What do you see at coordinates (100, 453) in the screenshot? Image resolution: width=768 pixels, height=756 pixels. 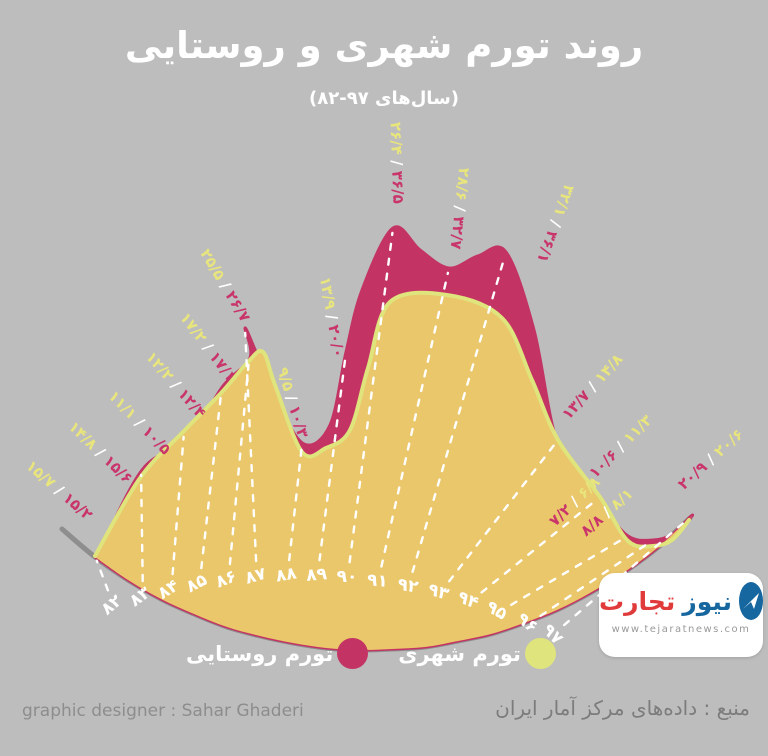 I see `value-label-۸۳: ۱۴/۸ / ۱۵/۶` at bounding box center [100, 453].